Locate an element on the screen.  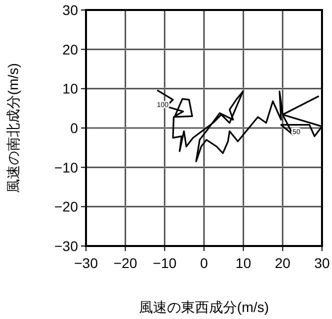
x-tick-label: −20 is located at coordinates (125, 263).